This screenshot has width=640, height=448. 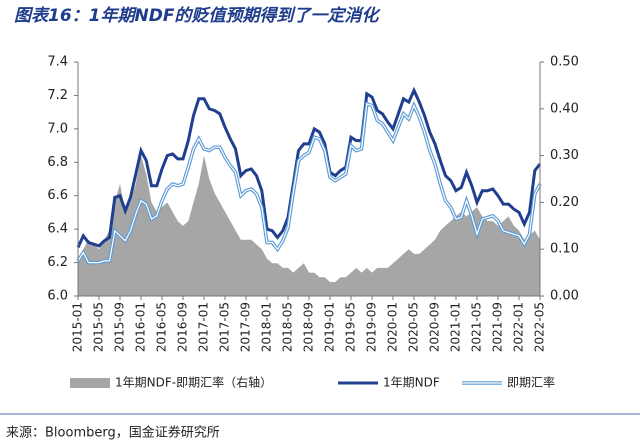 What do you see at coordinates (57, 195) in the screenshot?
I see `y-tick-label: 6.6` at bounding box center [57, 195].